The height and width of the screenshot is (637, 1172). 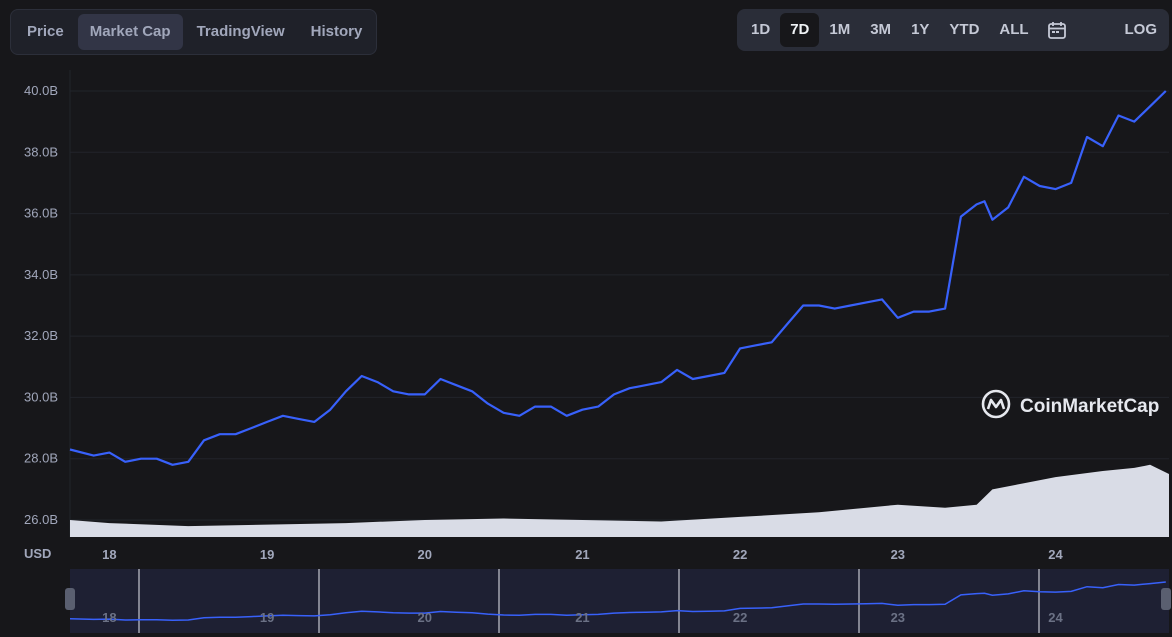 I want to click on range-3m-button: 3M, so click(x=881, y=29).